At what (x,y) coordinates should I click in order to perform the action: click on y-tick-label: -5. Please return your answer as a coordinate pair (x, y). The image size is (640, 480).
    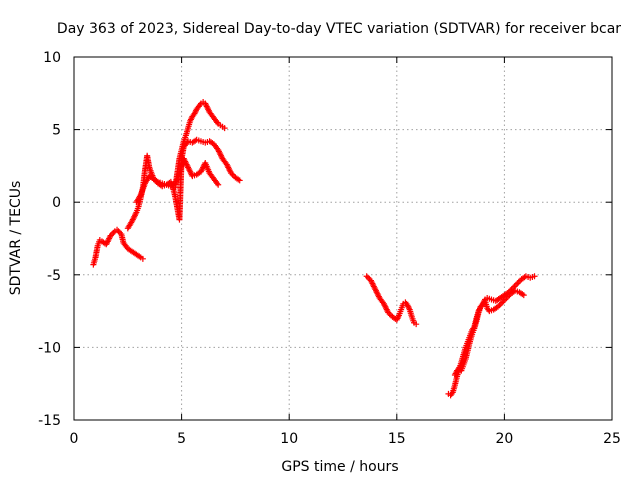
    Looking at the image, I should click on (54, 276).